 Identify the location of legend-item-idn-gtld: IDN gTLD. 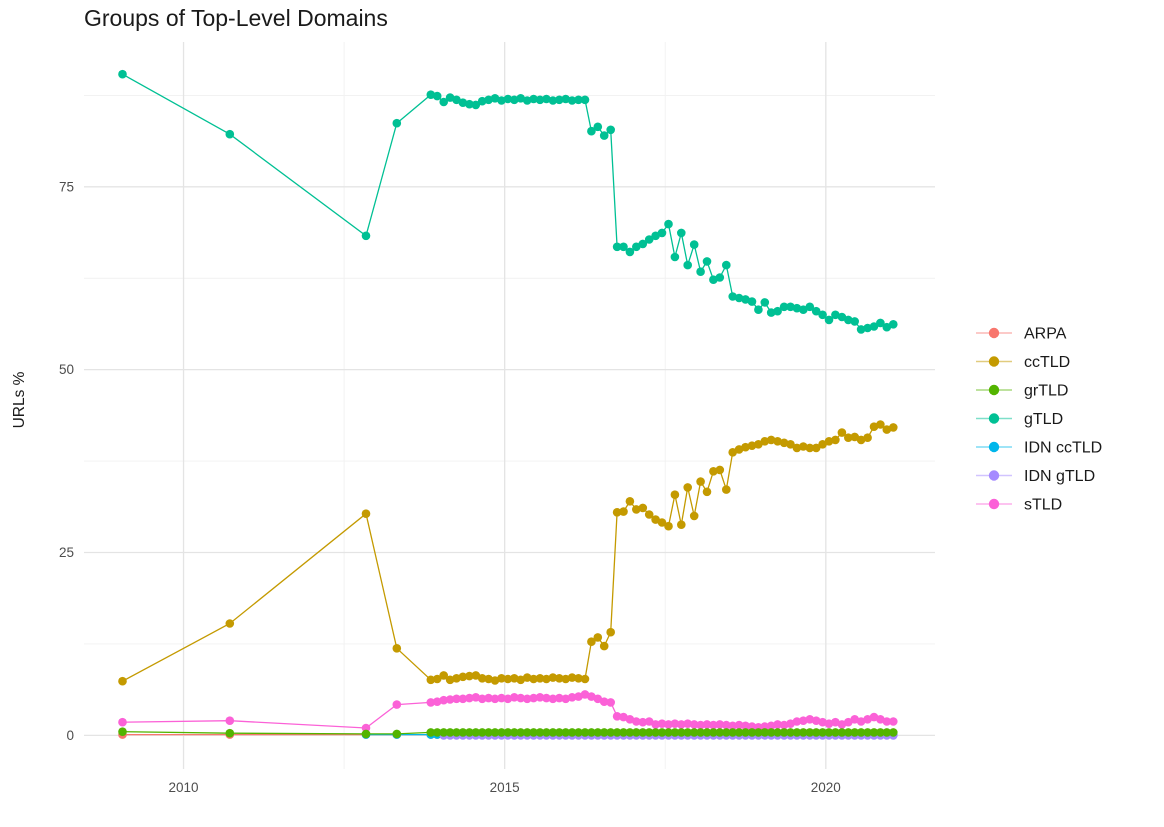
(1035, 476).